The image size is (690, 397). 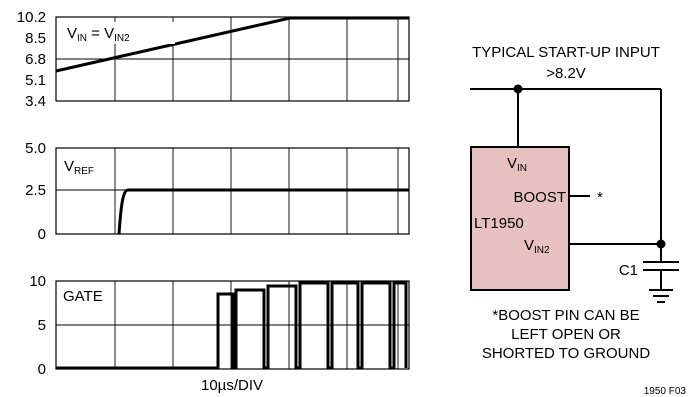 What do you see at coordinates (661, 296) in the screenshot?
I see `ground-icon` at bounding box center [661, 296].